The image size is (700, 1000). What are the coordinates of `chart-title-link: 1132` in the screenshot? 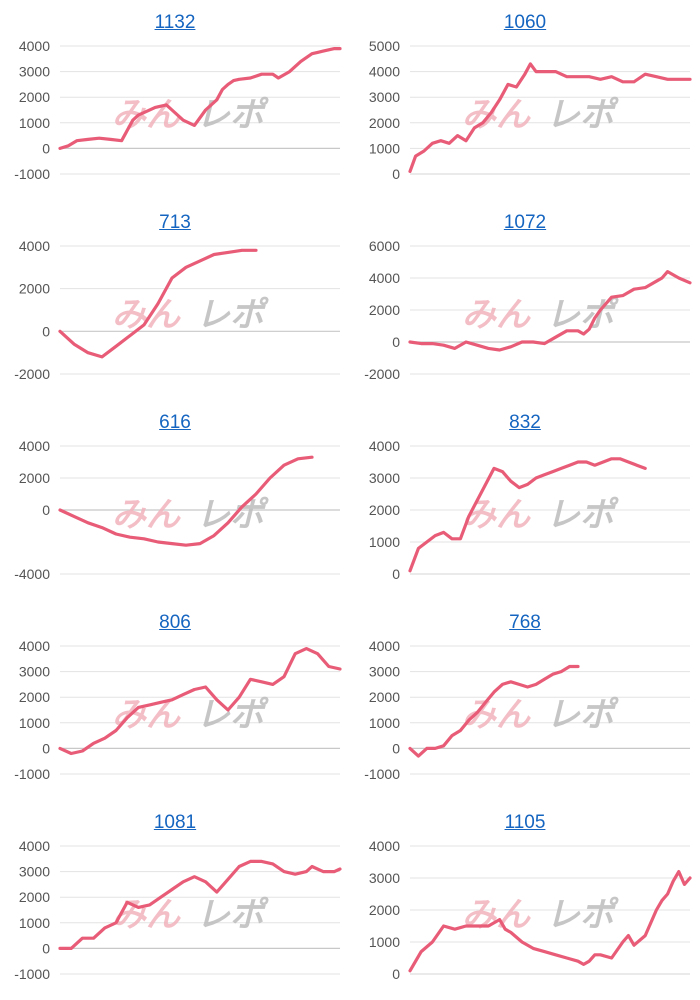 It's located at (175, 22).